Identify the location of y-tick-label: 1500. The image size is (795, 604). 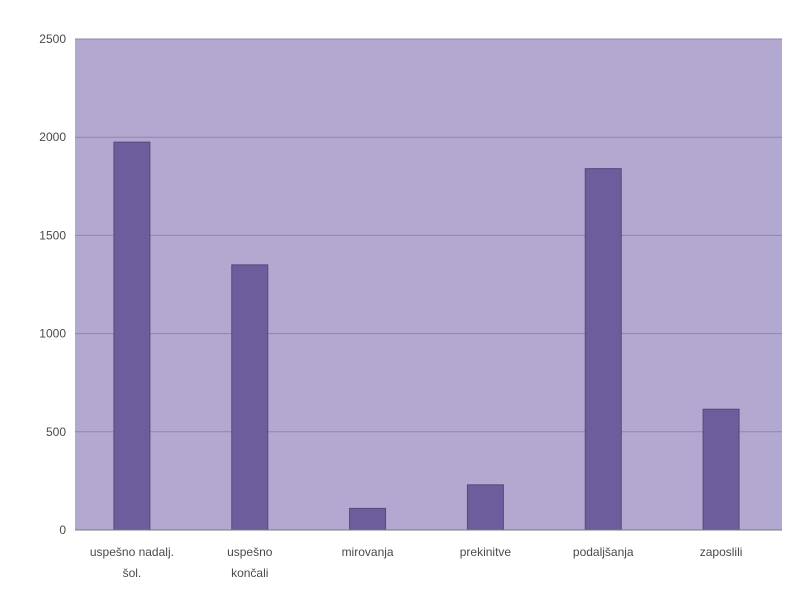
(52, 235).